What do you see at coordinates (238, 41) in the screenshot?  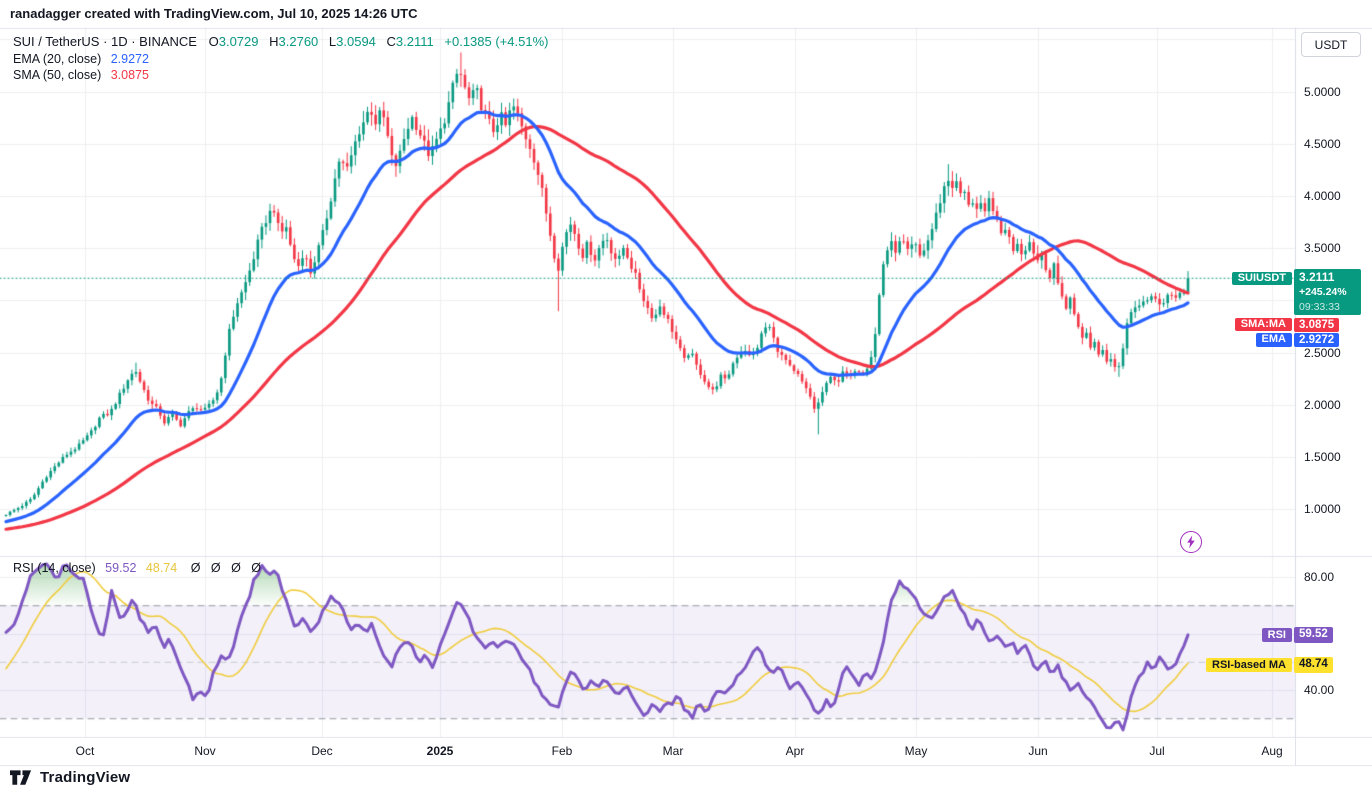 I see `open-value: 3.0729` at bounding box center [238, 41].